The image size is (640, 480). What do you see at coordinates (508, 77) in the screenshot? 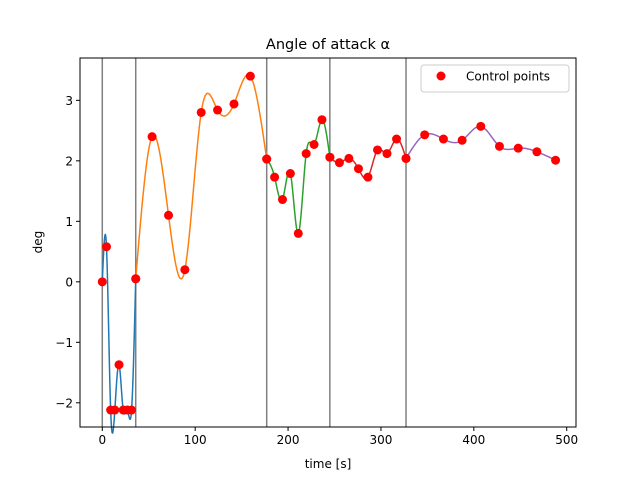
I see `legend-label: Control points` at bounding box center [508, 77].